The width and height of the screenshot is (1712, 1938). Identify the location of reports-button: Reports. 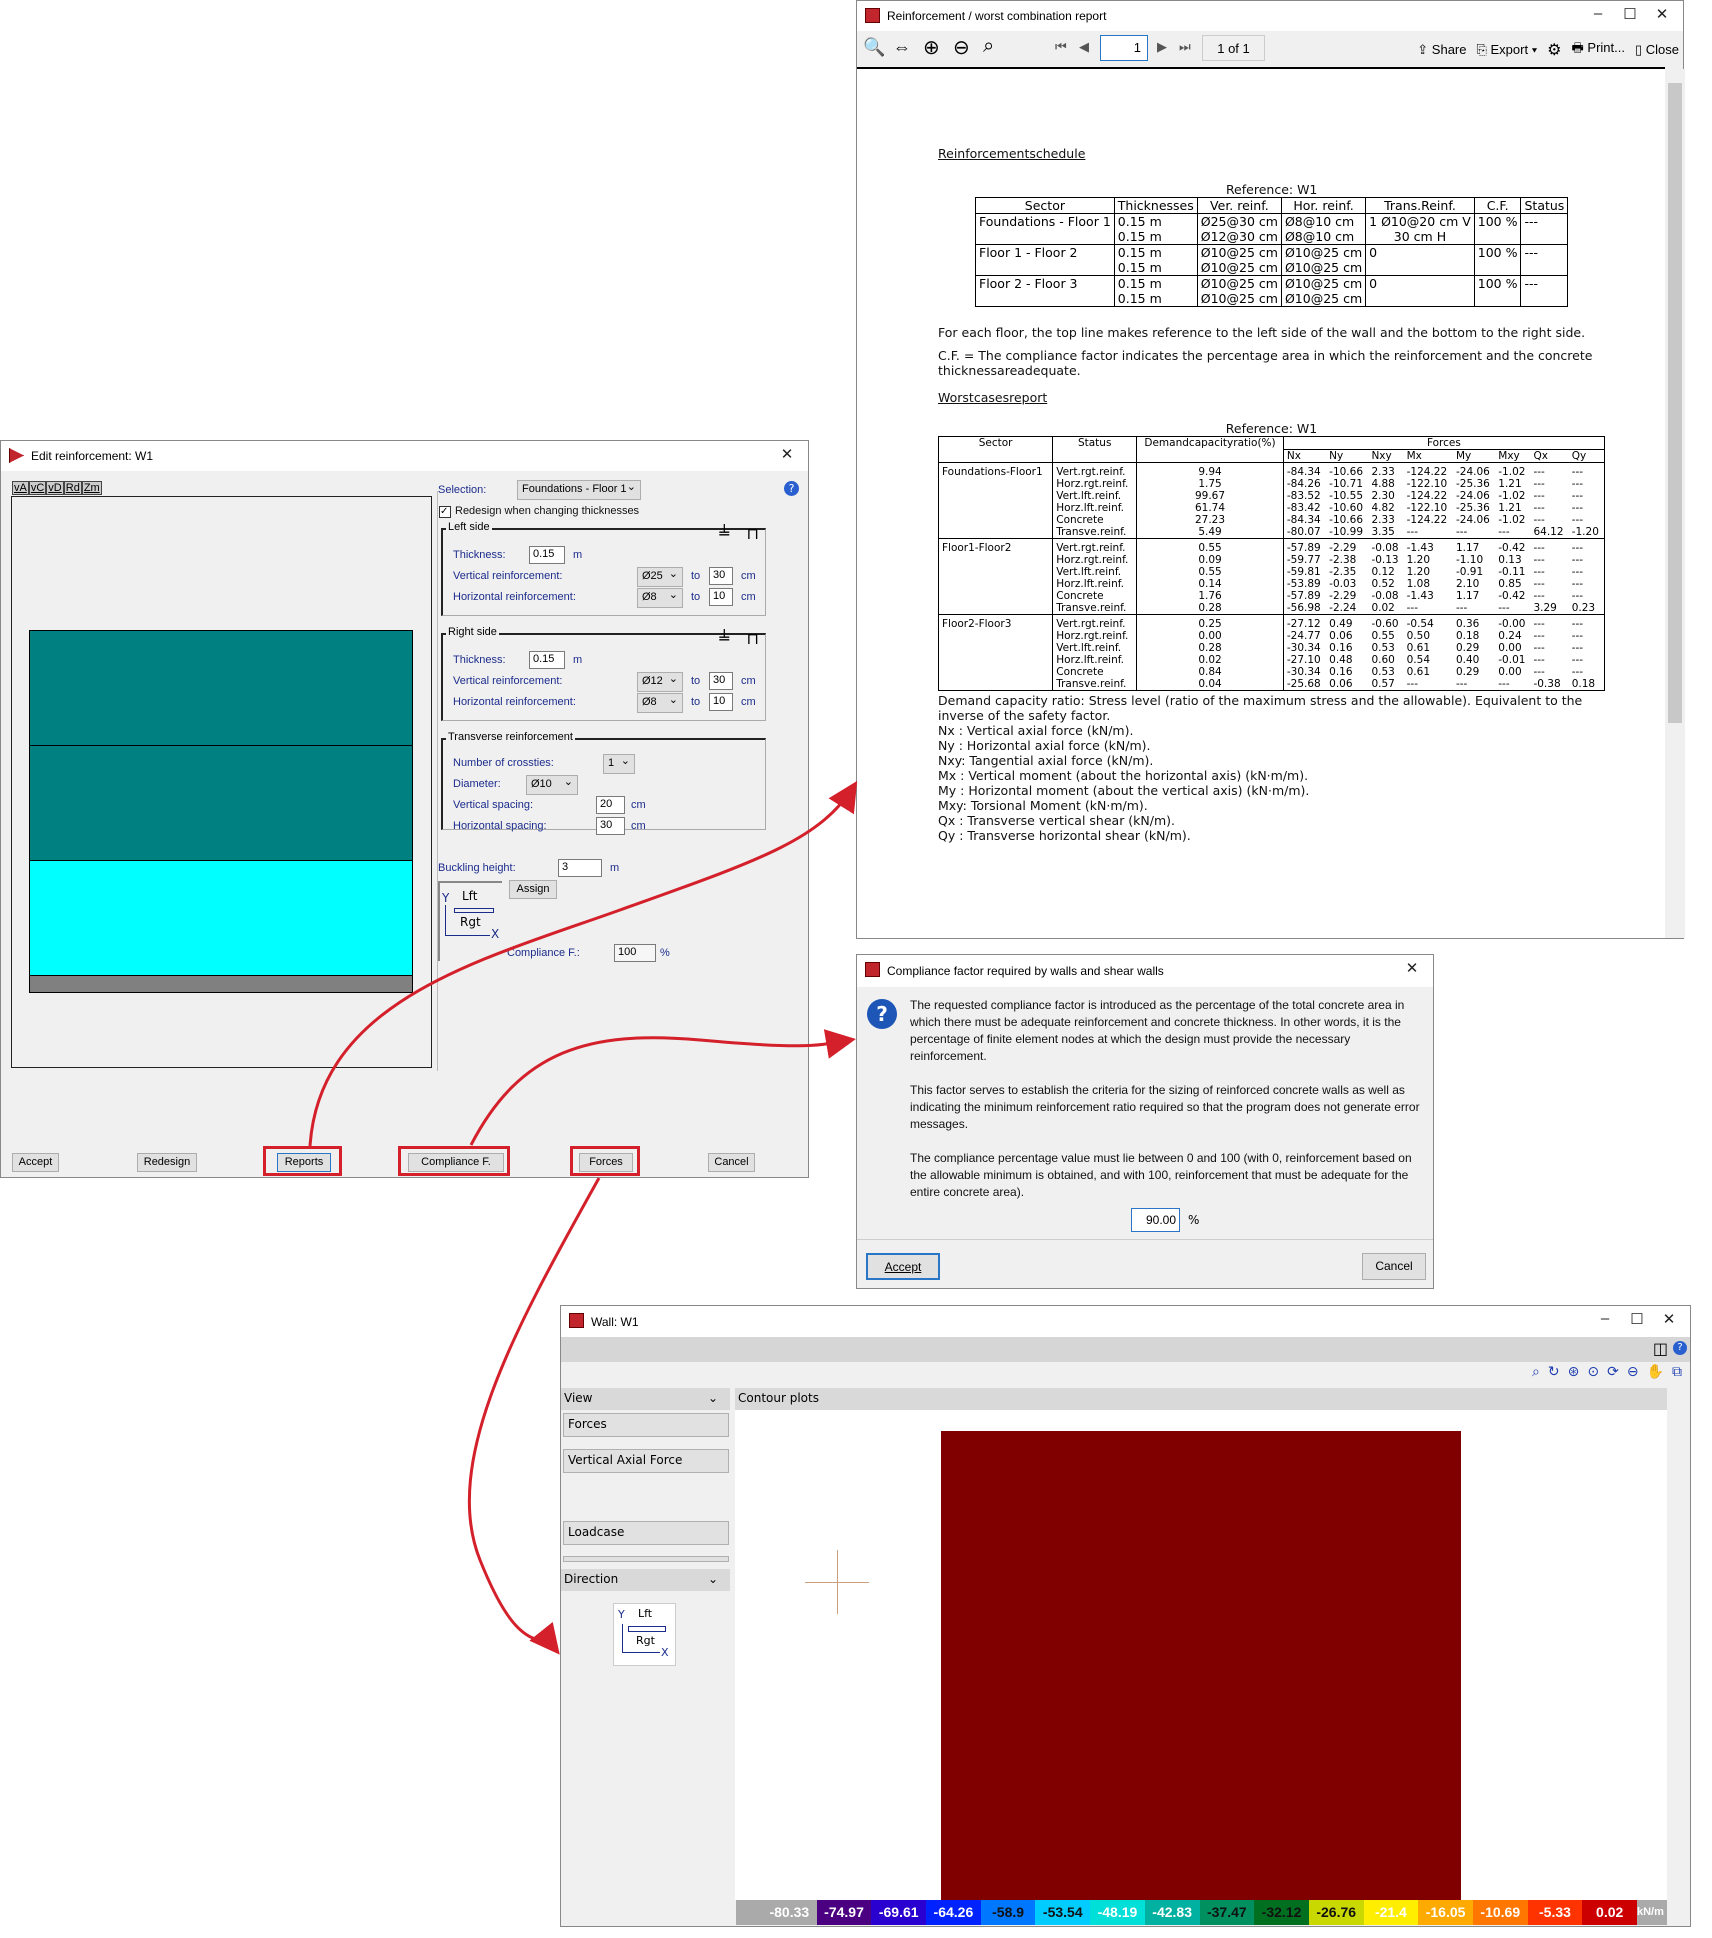
(304, 1162).